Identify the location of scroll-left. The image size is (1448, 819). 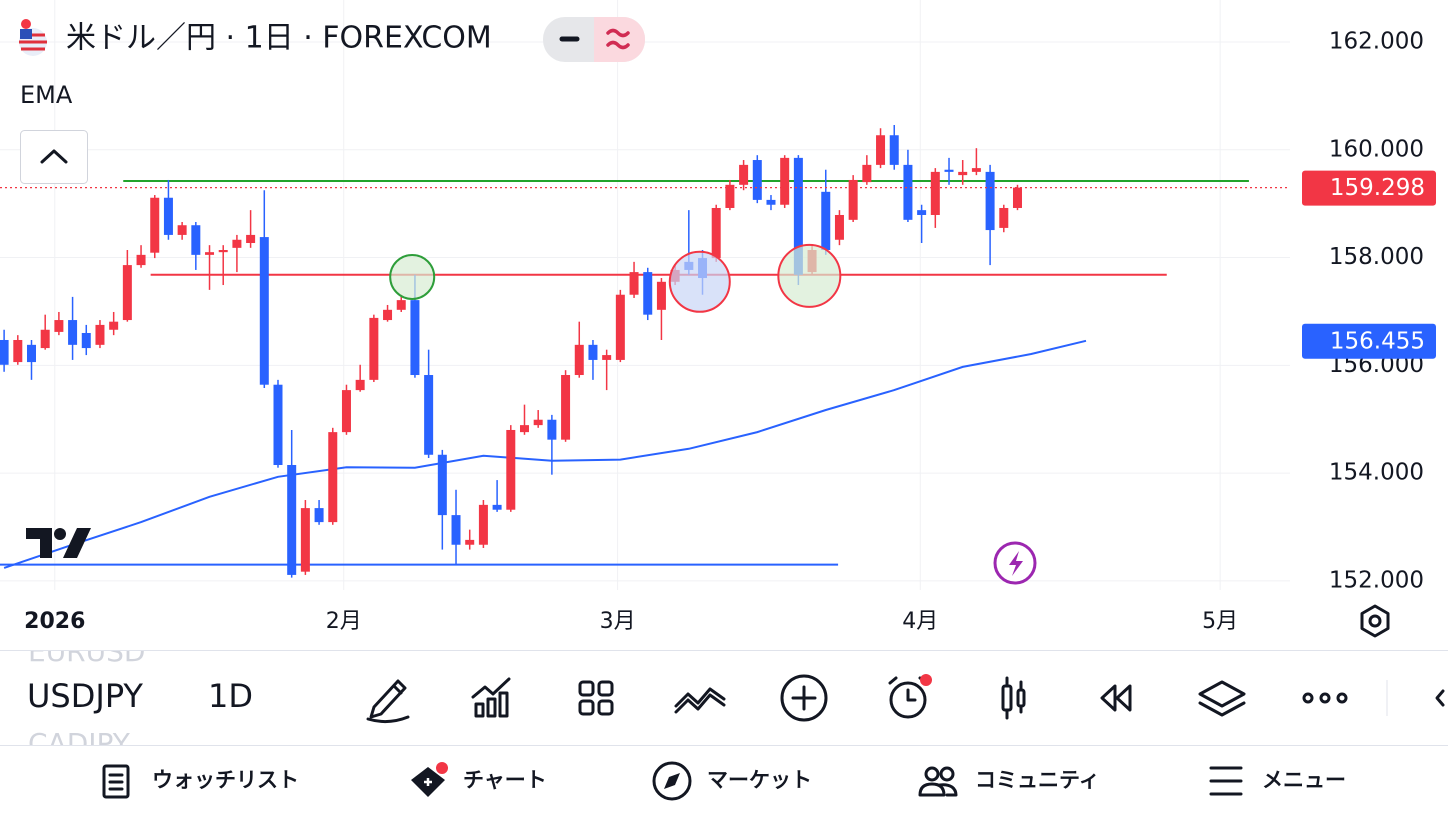
(1440, 698).